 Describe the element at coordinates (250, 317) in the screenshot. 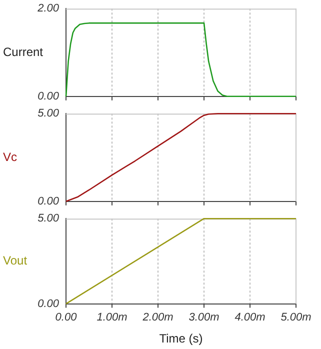

I see `x-tick-label: 4.00m` at that location.